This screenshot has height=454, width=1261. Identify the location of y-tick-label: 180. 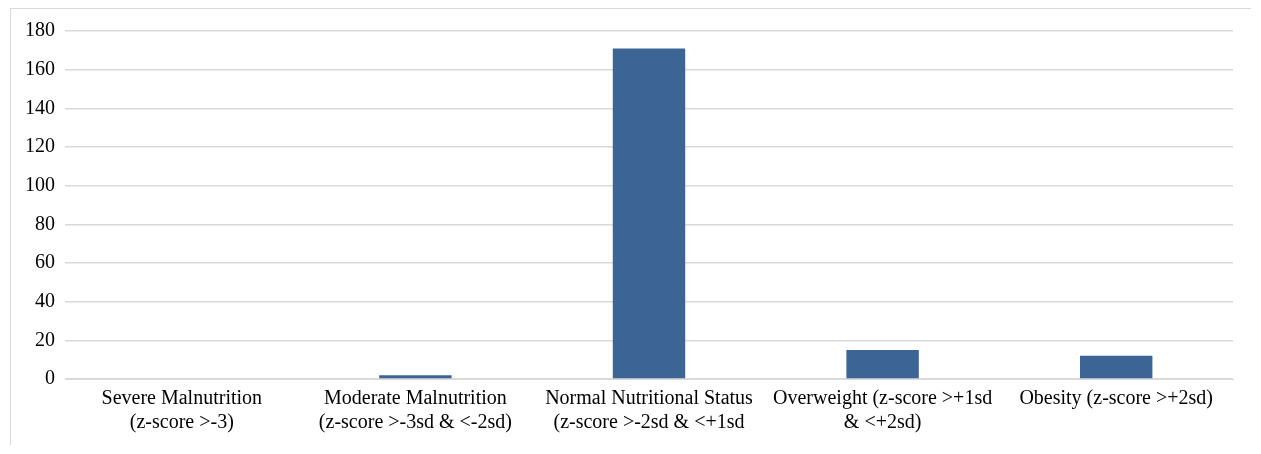
(40, 29).